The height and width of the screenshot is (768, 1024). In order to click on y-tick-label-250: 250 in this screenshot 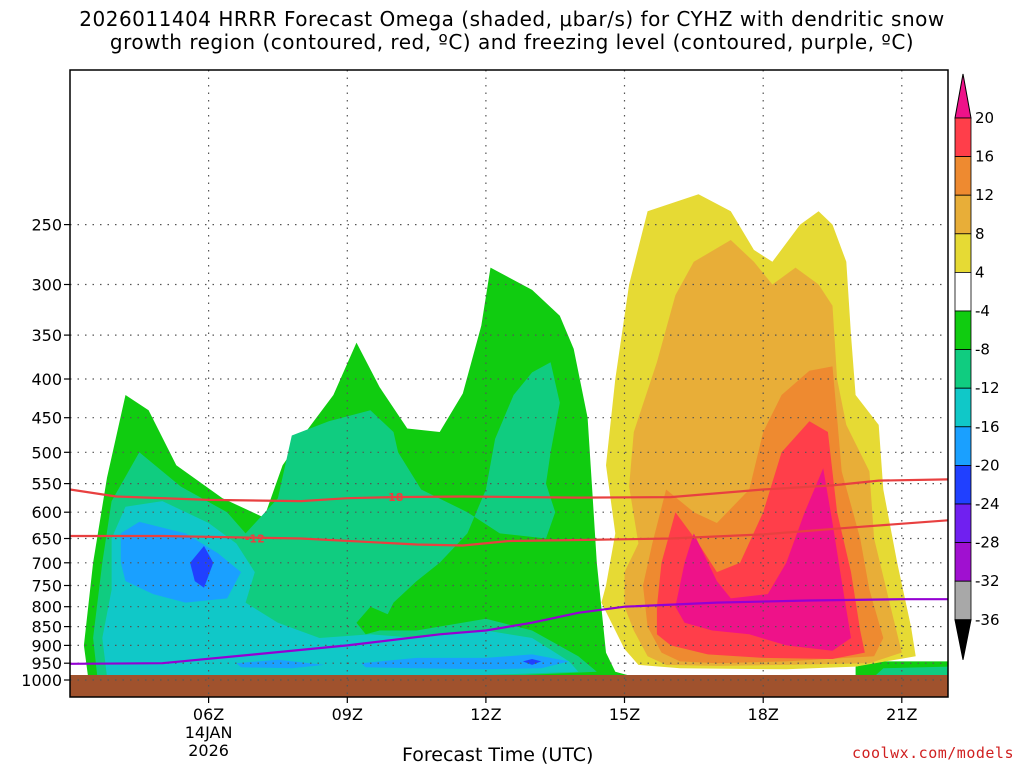, I will do `click(46, 225)`.